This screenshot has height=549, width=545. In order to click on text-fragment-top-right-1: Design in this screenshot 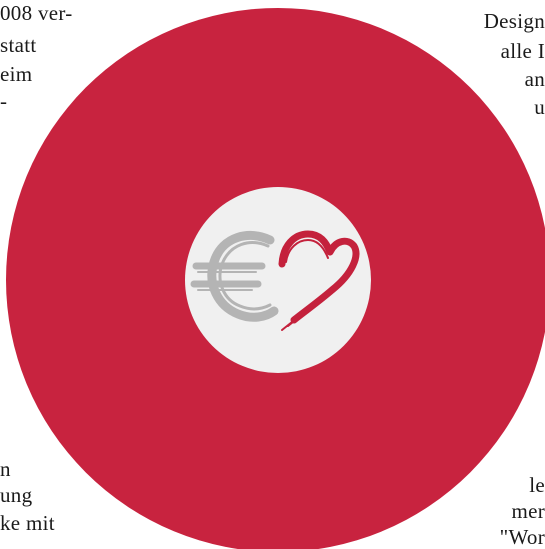, I will do `click(514, 21)`.